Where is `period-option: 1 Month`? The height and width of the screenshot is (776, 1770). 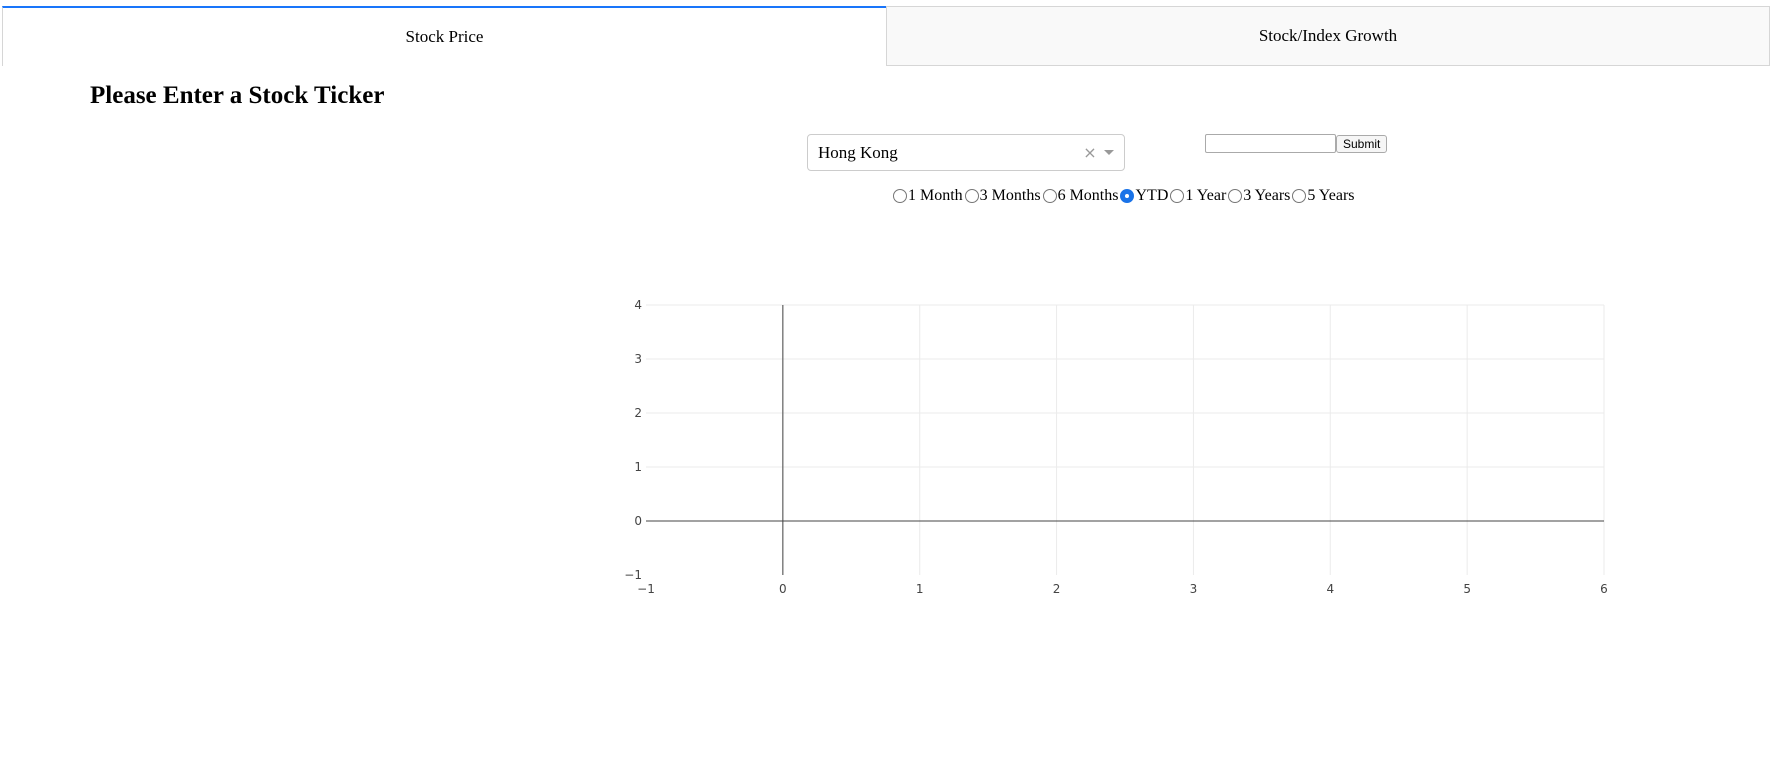
period-option: 1 Month is located at coordinates (927, 196).